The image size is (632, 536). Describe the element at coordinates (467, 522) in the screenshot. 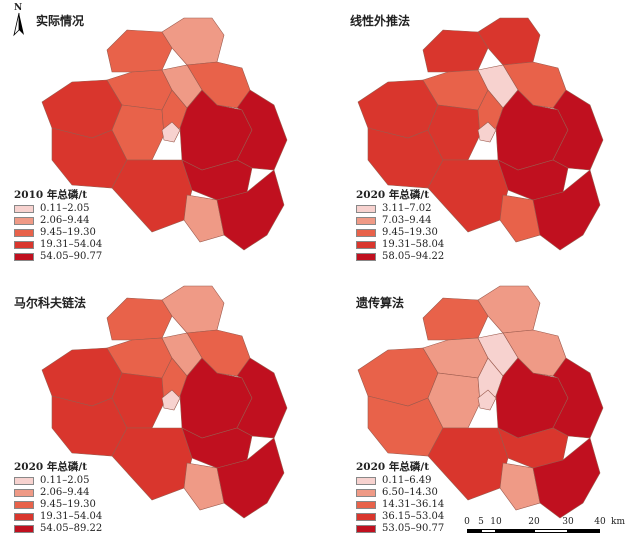

I see `scale-tick: 0` at that location.